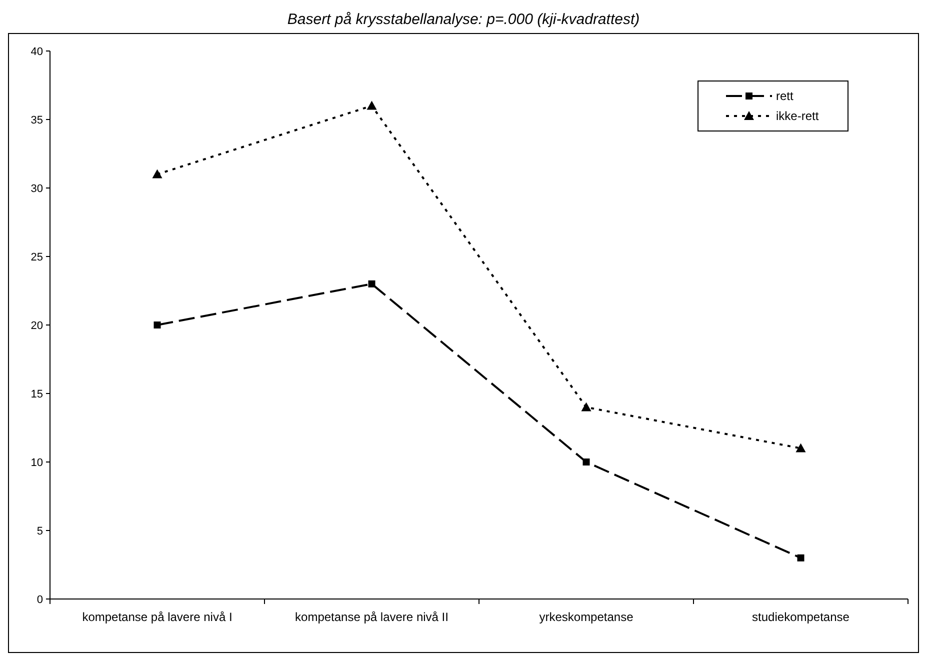  I want to click on y-tick-label: 15, so click(36, 394).